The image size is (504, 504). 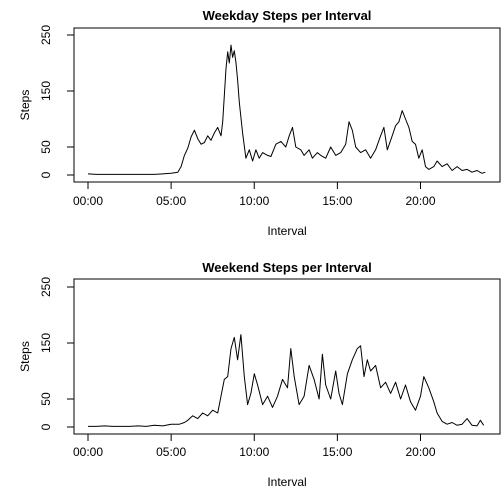 I want to click on series-line, so click(x=286, y=380).